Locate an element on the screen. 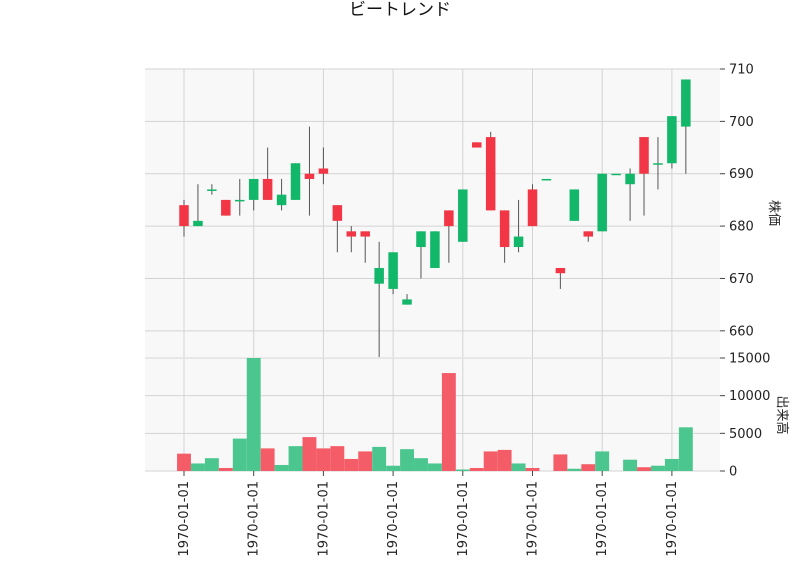  price-y-tick-label: 710 is located at coordinates (741, 70).